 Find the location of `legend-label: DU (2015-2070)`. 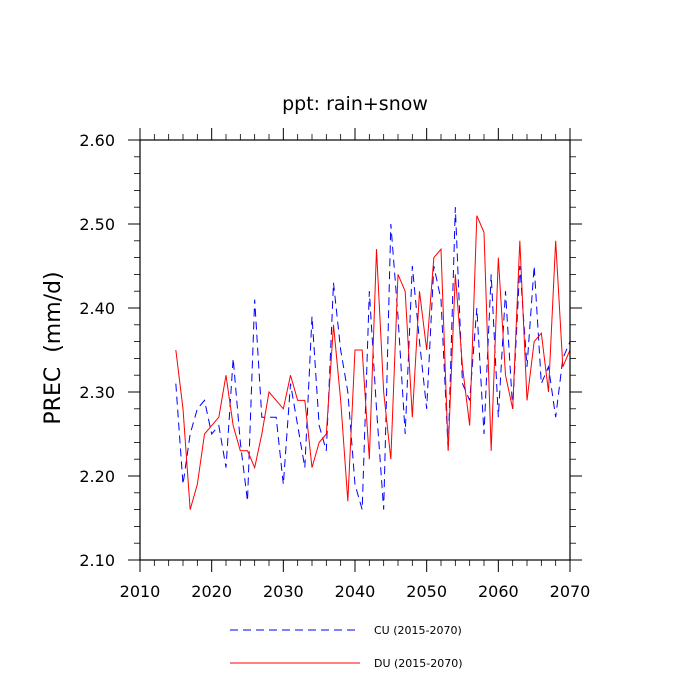

legend-label: DU (2015-2070) is located at coordinates (418, 663).